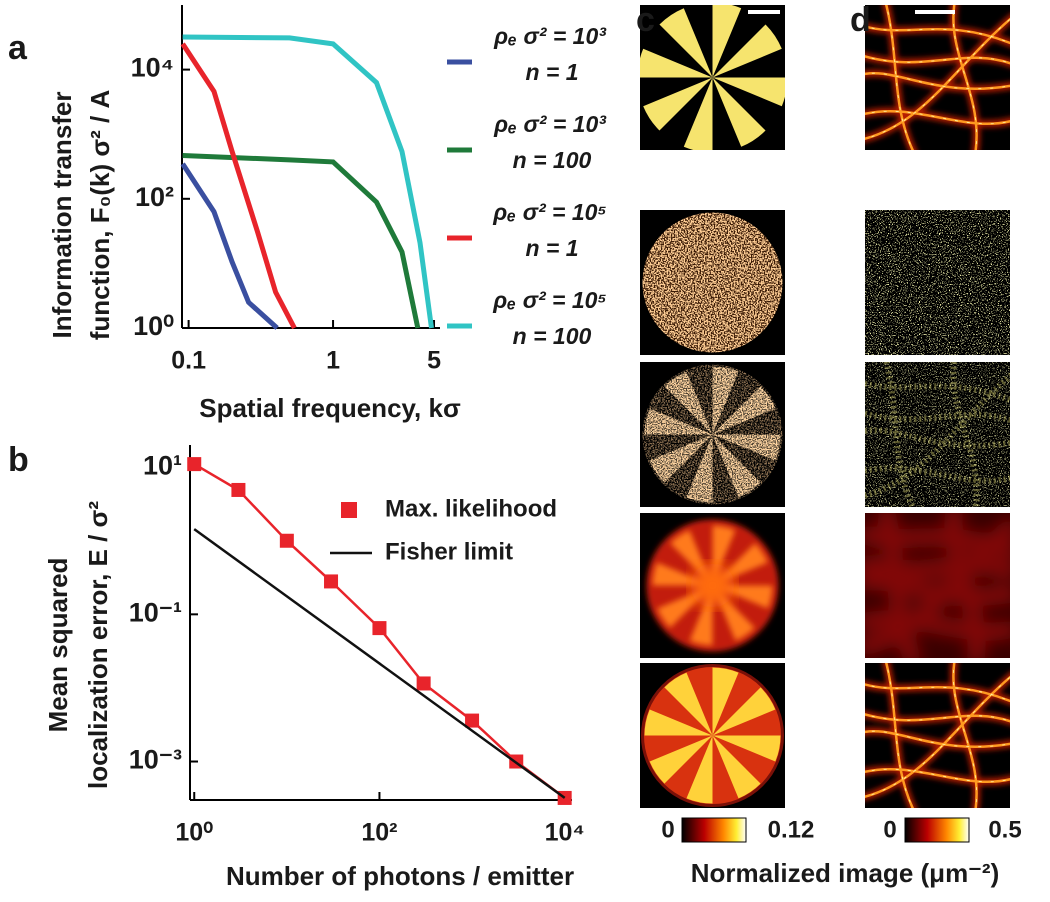  I want to click on y-axis-label: Mean squared, so click(58, 645).